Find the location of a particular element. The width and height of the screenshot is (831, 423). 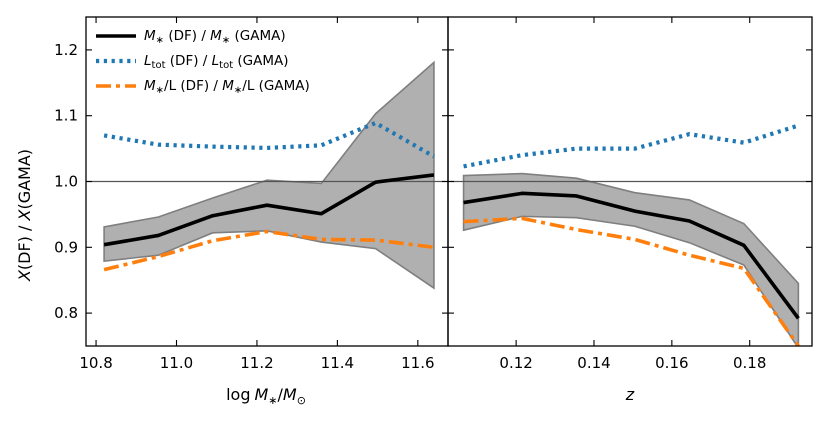

y-axis-label: X(DF) / X(GAMA) is located at coordinates (24, 215).